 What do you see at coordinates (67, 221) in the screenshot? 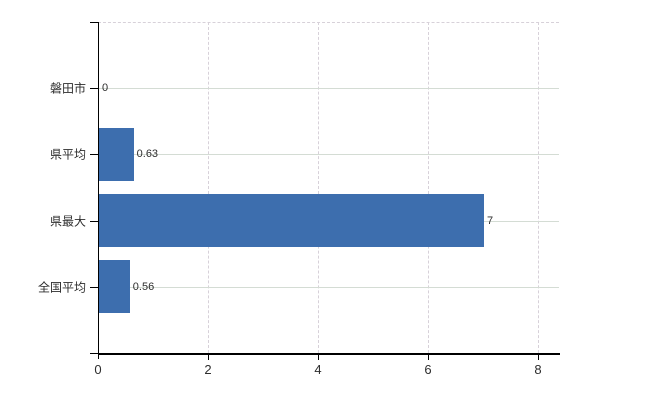
I see `category-label: 県最大` at bounding box center [67, 221].